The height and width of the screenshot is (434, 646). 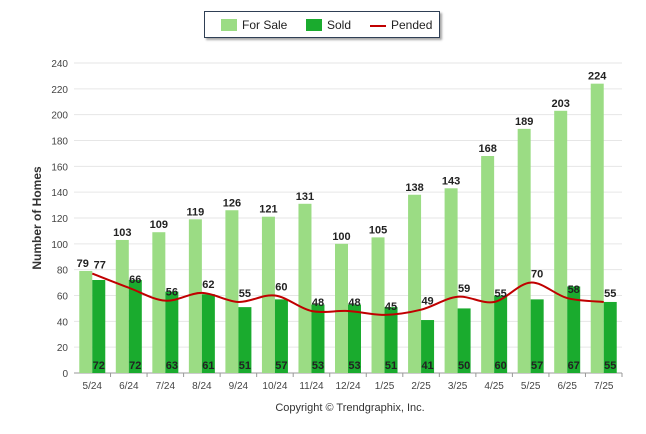 What do you see at coordinates (412, 25) in the screenshot?
I see `legend-label-pended: Pended` at bounding box center [412, 25].